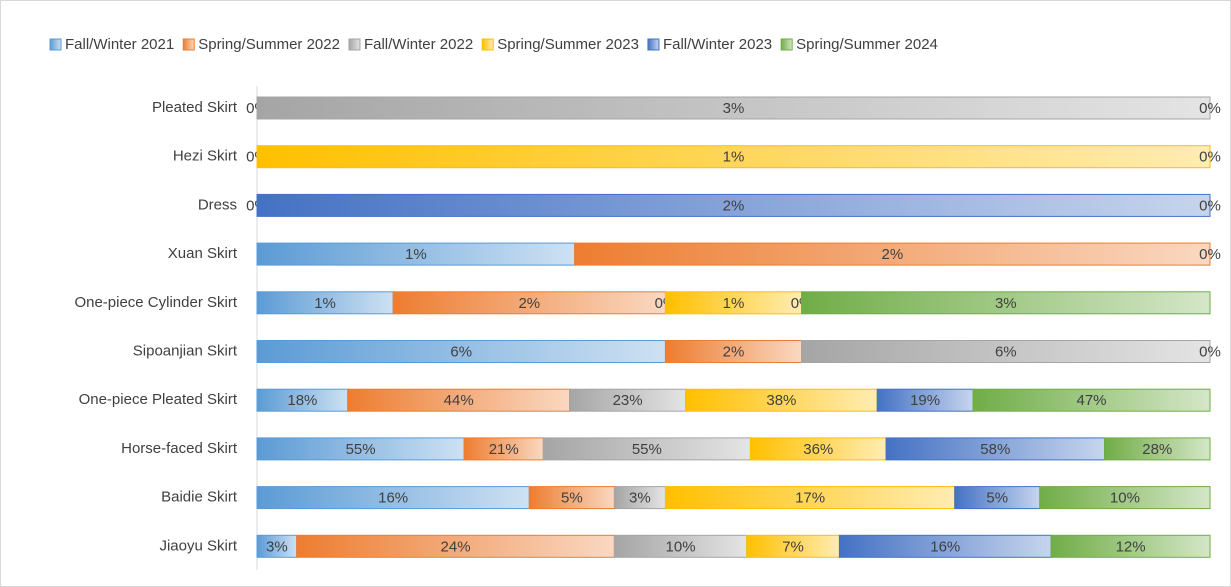 Image resolution: width=1231 pixels, height=587 pixels. What do you see at coordinates (158, 399) in the screenshot?
I see `category-label: One-piece Pleated Skirt` at bounding box center [158, 399].